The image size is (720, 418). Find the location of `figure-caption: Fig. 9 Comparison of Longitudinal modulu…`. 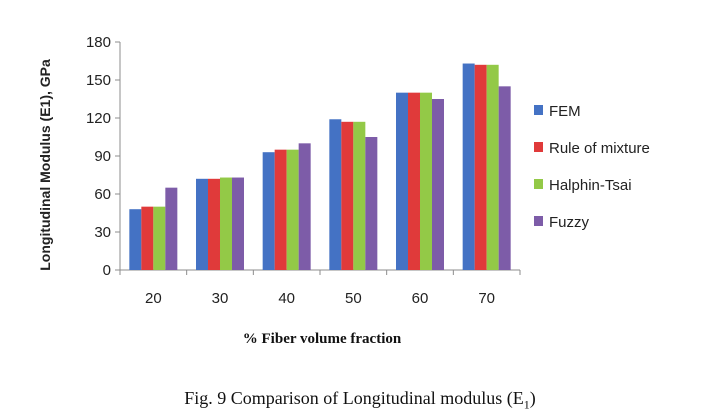

figure-caption: Fig. 9 Comparison of Longitudinal modulu… is located at coordinates (360, 400).